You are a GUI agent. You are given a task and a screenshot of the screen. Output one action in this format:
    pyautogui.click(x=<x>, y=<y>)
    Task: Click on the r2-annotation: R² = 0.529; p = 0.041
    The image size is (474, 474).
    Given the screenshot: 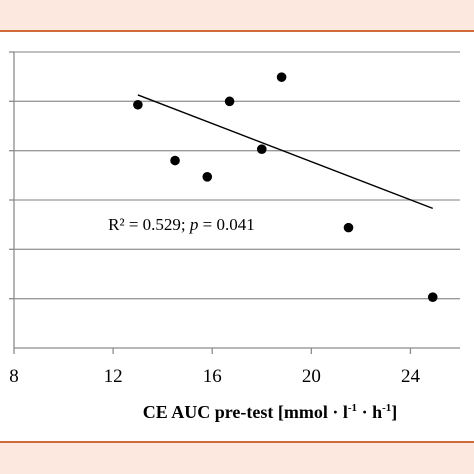 What is the action you would take?
    pyautogui.click(x=181, y=224)
    